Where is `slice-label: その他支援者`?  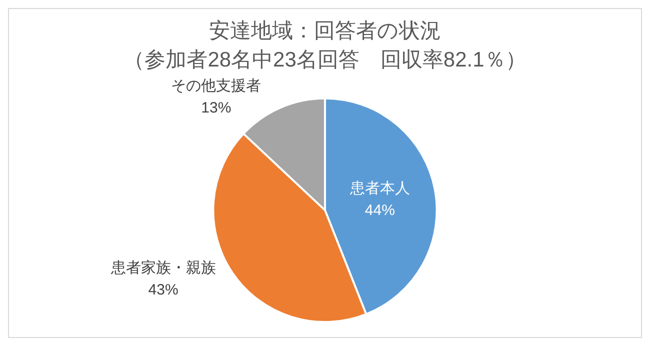 slice-label: その他支援者 is located at coordinates (216, 85).